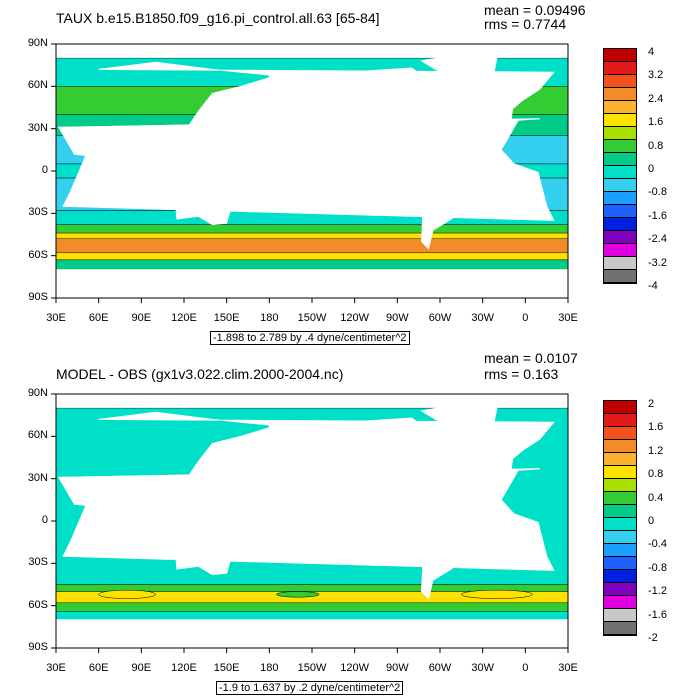 The width and height of the screenshot is (700, 700). I want to click on colorbar-tick-label: 1.2, so click(656, 450).